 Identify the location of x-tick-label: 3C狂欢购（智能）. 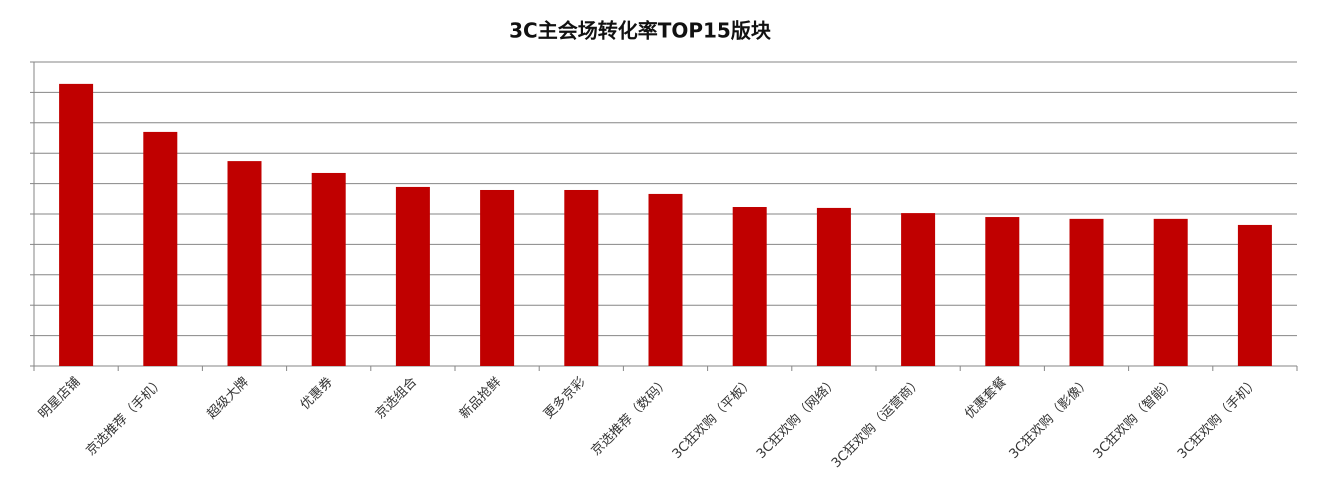
(1134, 418).